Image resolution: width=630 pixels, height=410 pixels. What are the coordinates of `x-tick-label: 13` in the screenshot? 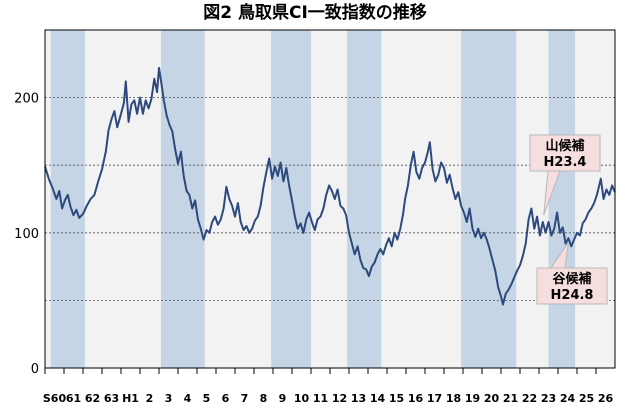 It's located at (358, 398).